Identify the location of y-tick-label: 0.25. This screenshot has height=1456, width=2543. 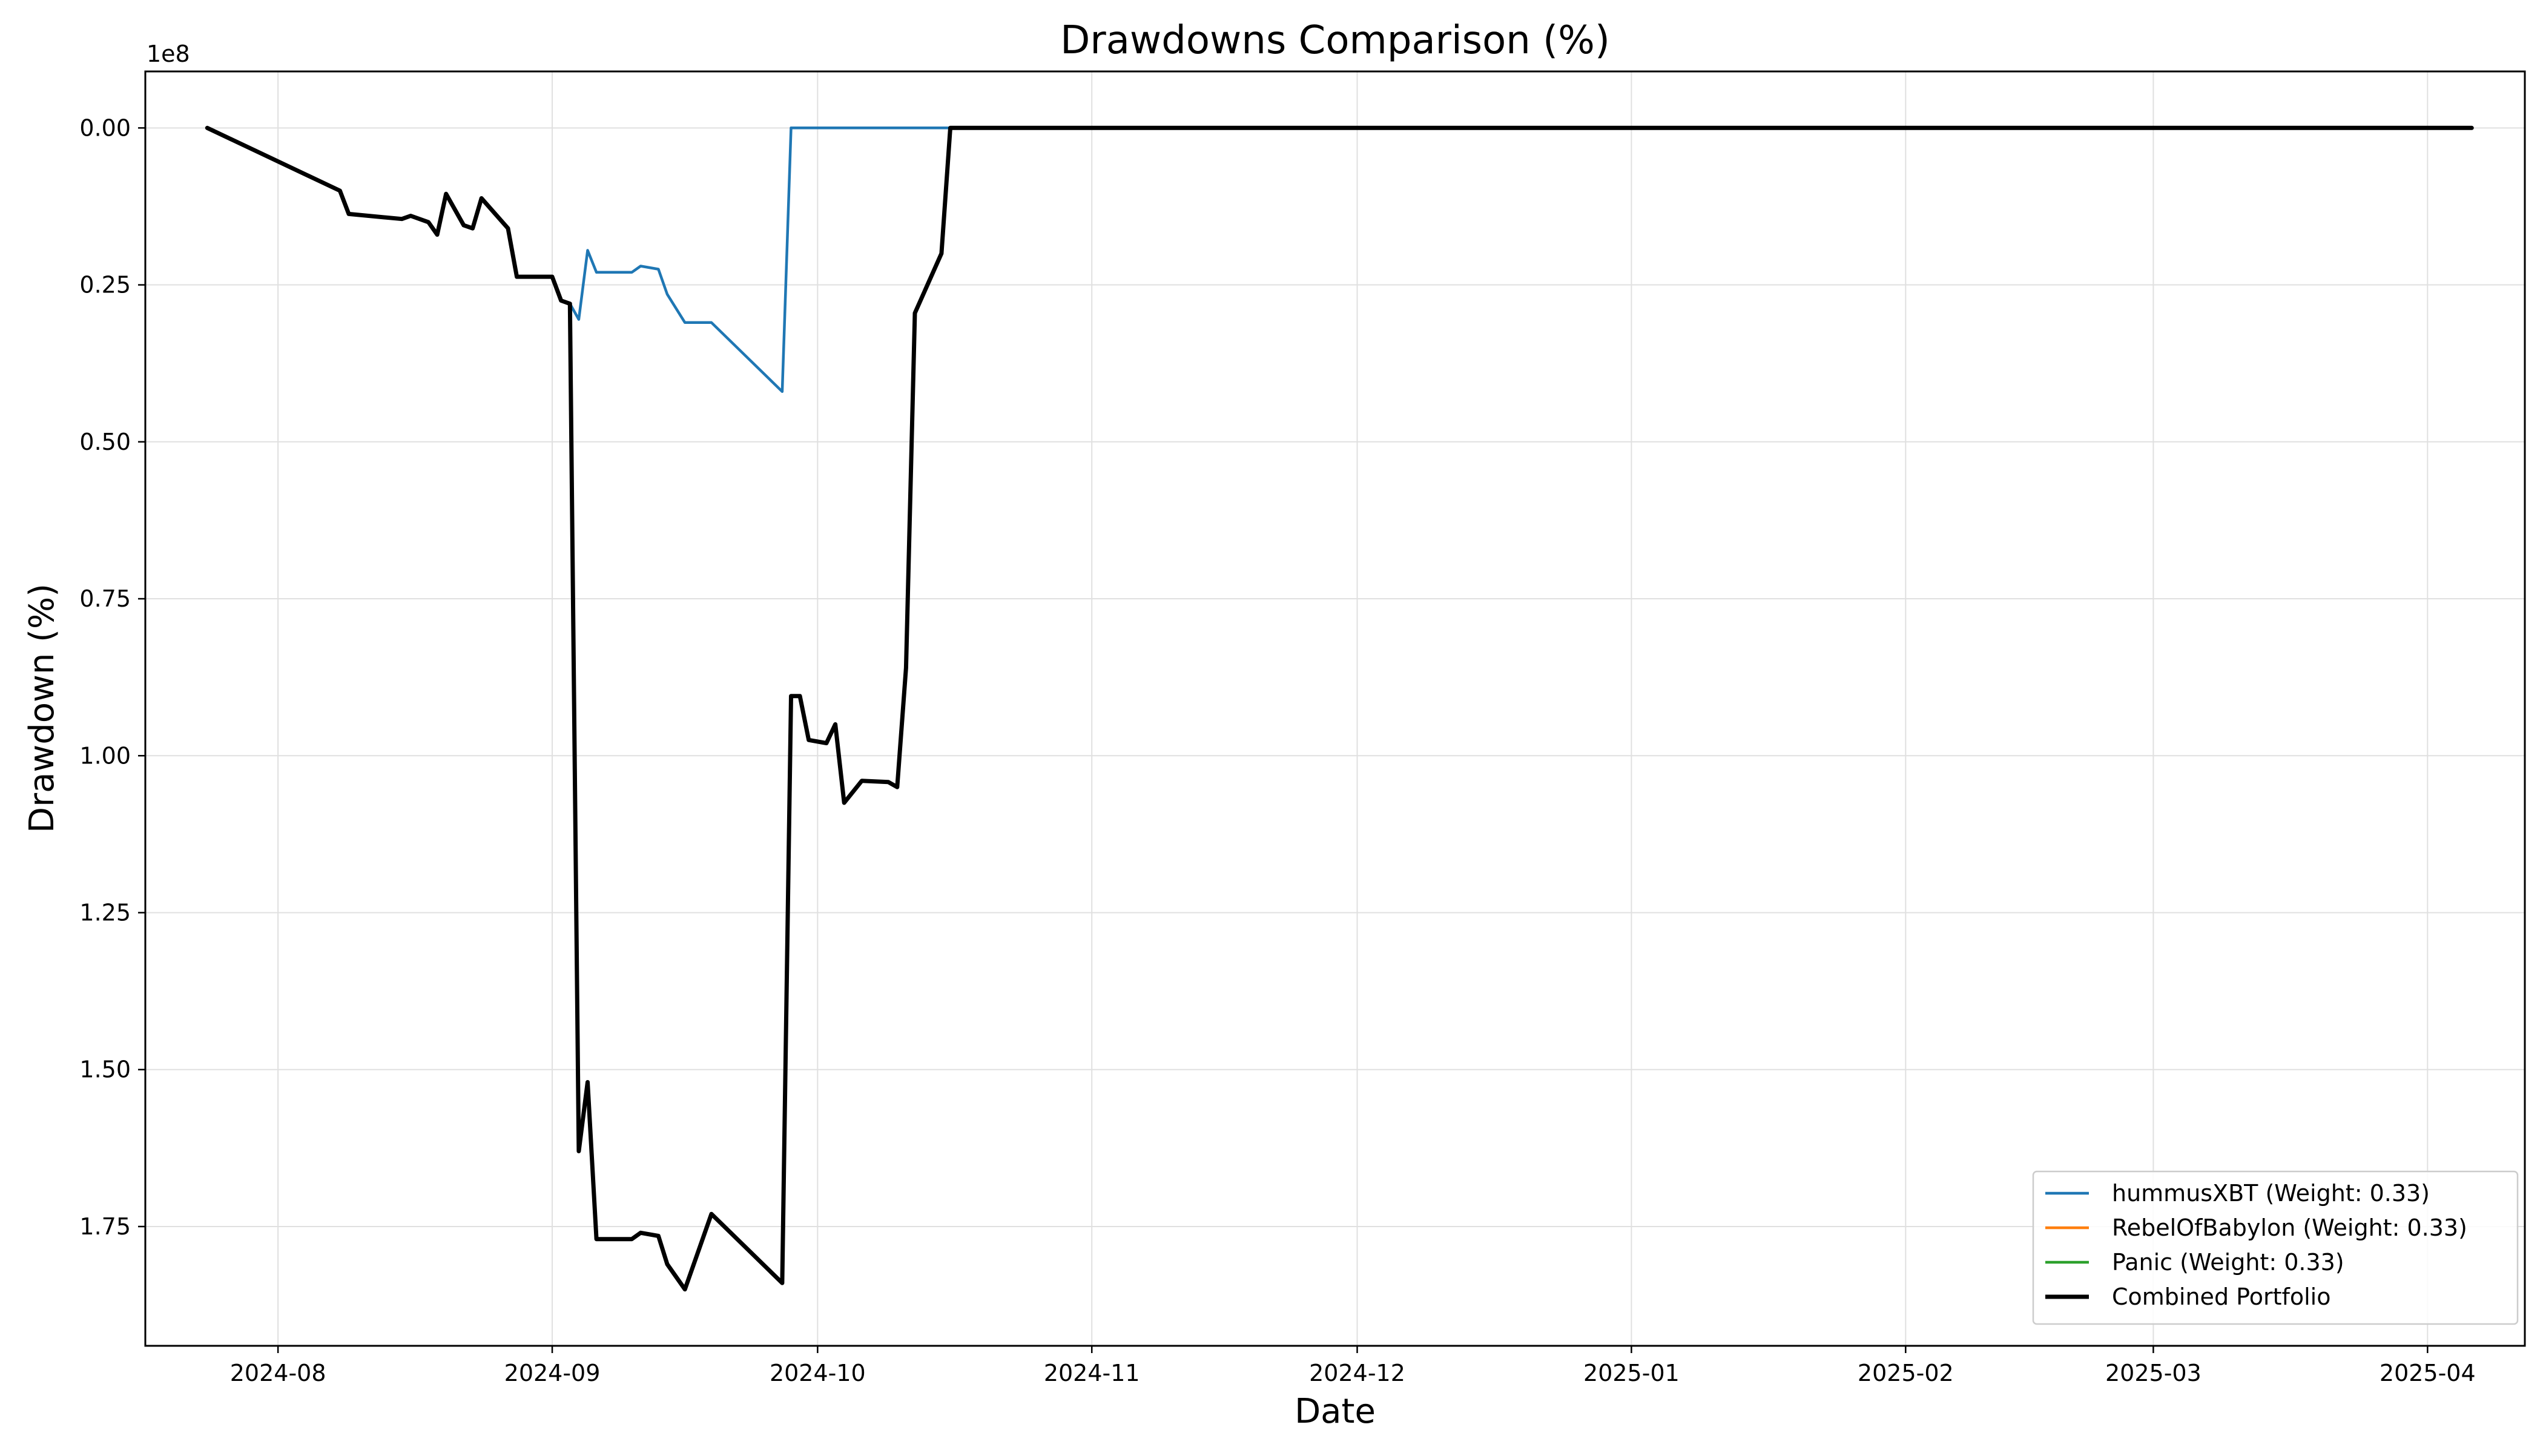
(105, 285).